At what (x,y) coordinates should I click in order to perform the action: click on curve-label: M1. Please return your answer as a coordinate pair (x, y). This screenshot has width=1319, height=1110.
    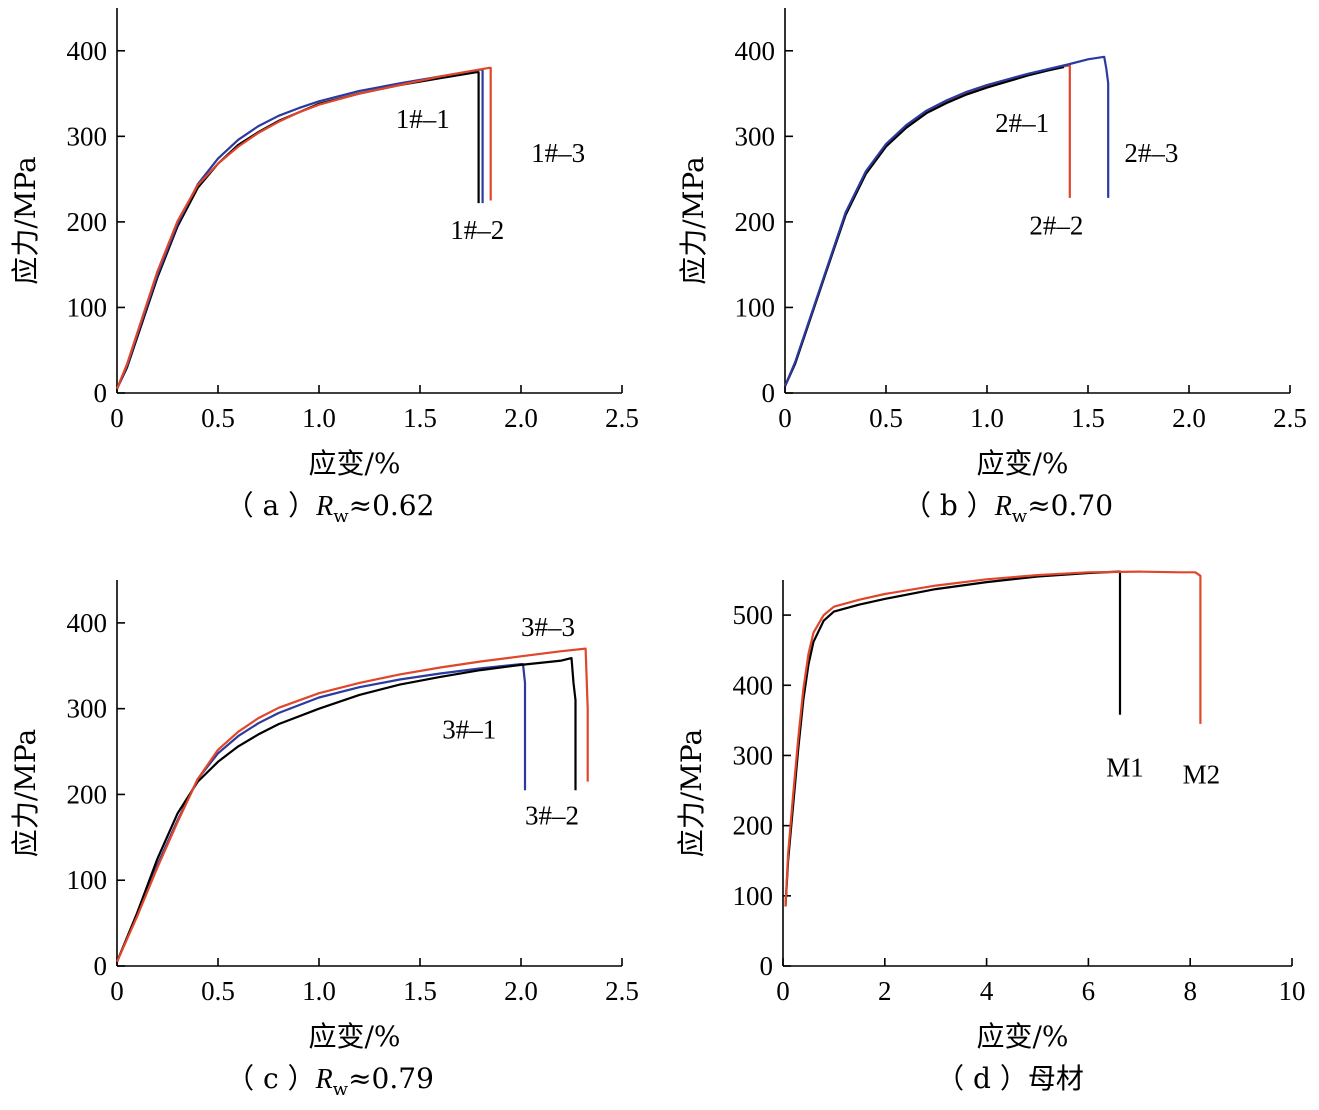
    Looking at the image, I should click on (1125, 768).